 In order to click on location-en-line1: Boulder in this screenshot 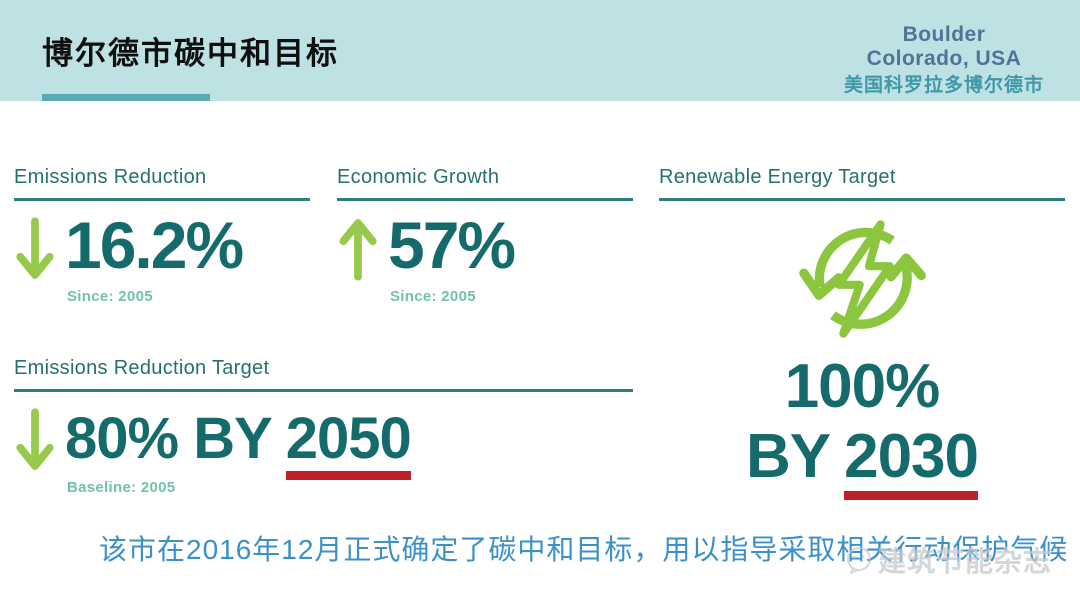, I will do `click(944, 34)`.